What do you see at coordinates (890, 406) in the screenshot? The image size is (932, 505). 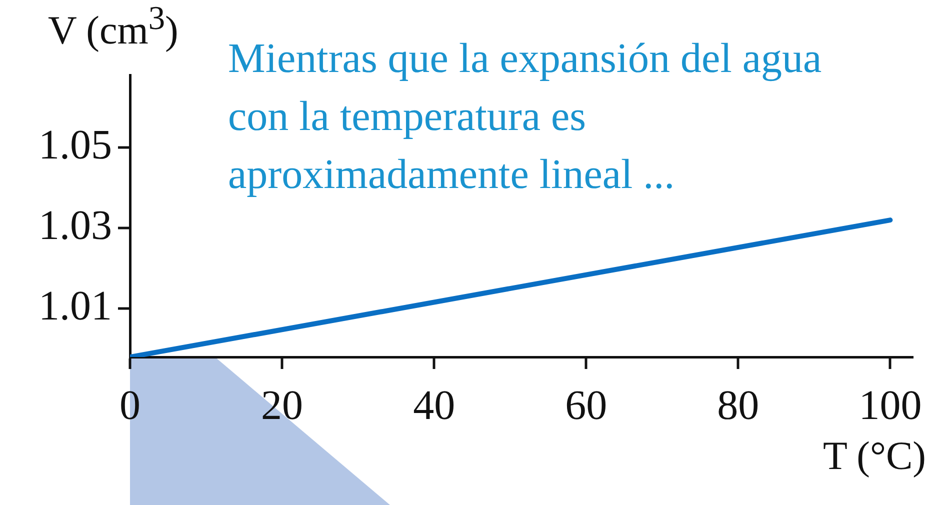 I see `x-tick-label: 100` at bounding box center [890, 406].